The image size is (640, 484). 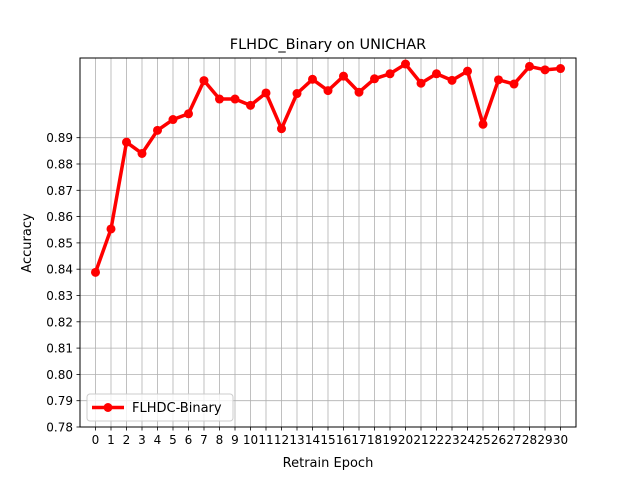 What do you see at coordinates (59, 270) in the screenshot?
I see `y-tick-label: 0.84` at bounding box center [59, 270].